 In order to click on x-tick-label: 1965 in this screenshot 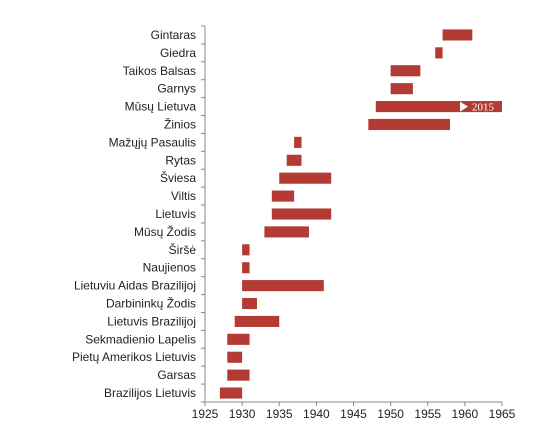, I will do `click(502, 414)`.